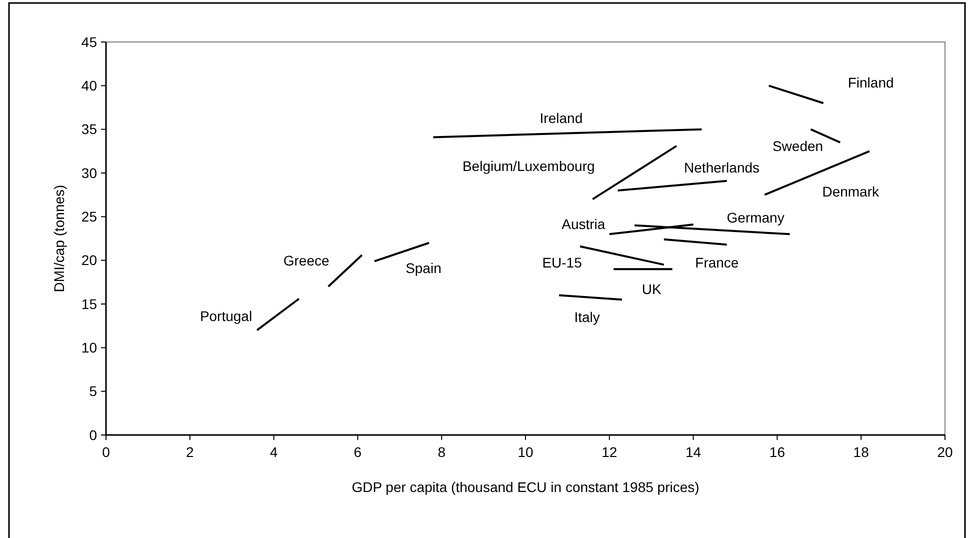 This screenshot has width=975, height=538. Describe the element at coordinates (851, 192) in the screenshot. I see `series-label: Denmark` at that location.